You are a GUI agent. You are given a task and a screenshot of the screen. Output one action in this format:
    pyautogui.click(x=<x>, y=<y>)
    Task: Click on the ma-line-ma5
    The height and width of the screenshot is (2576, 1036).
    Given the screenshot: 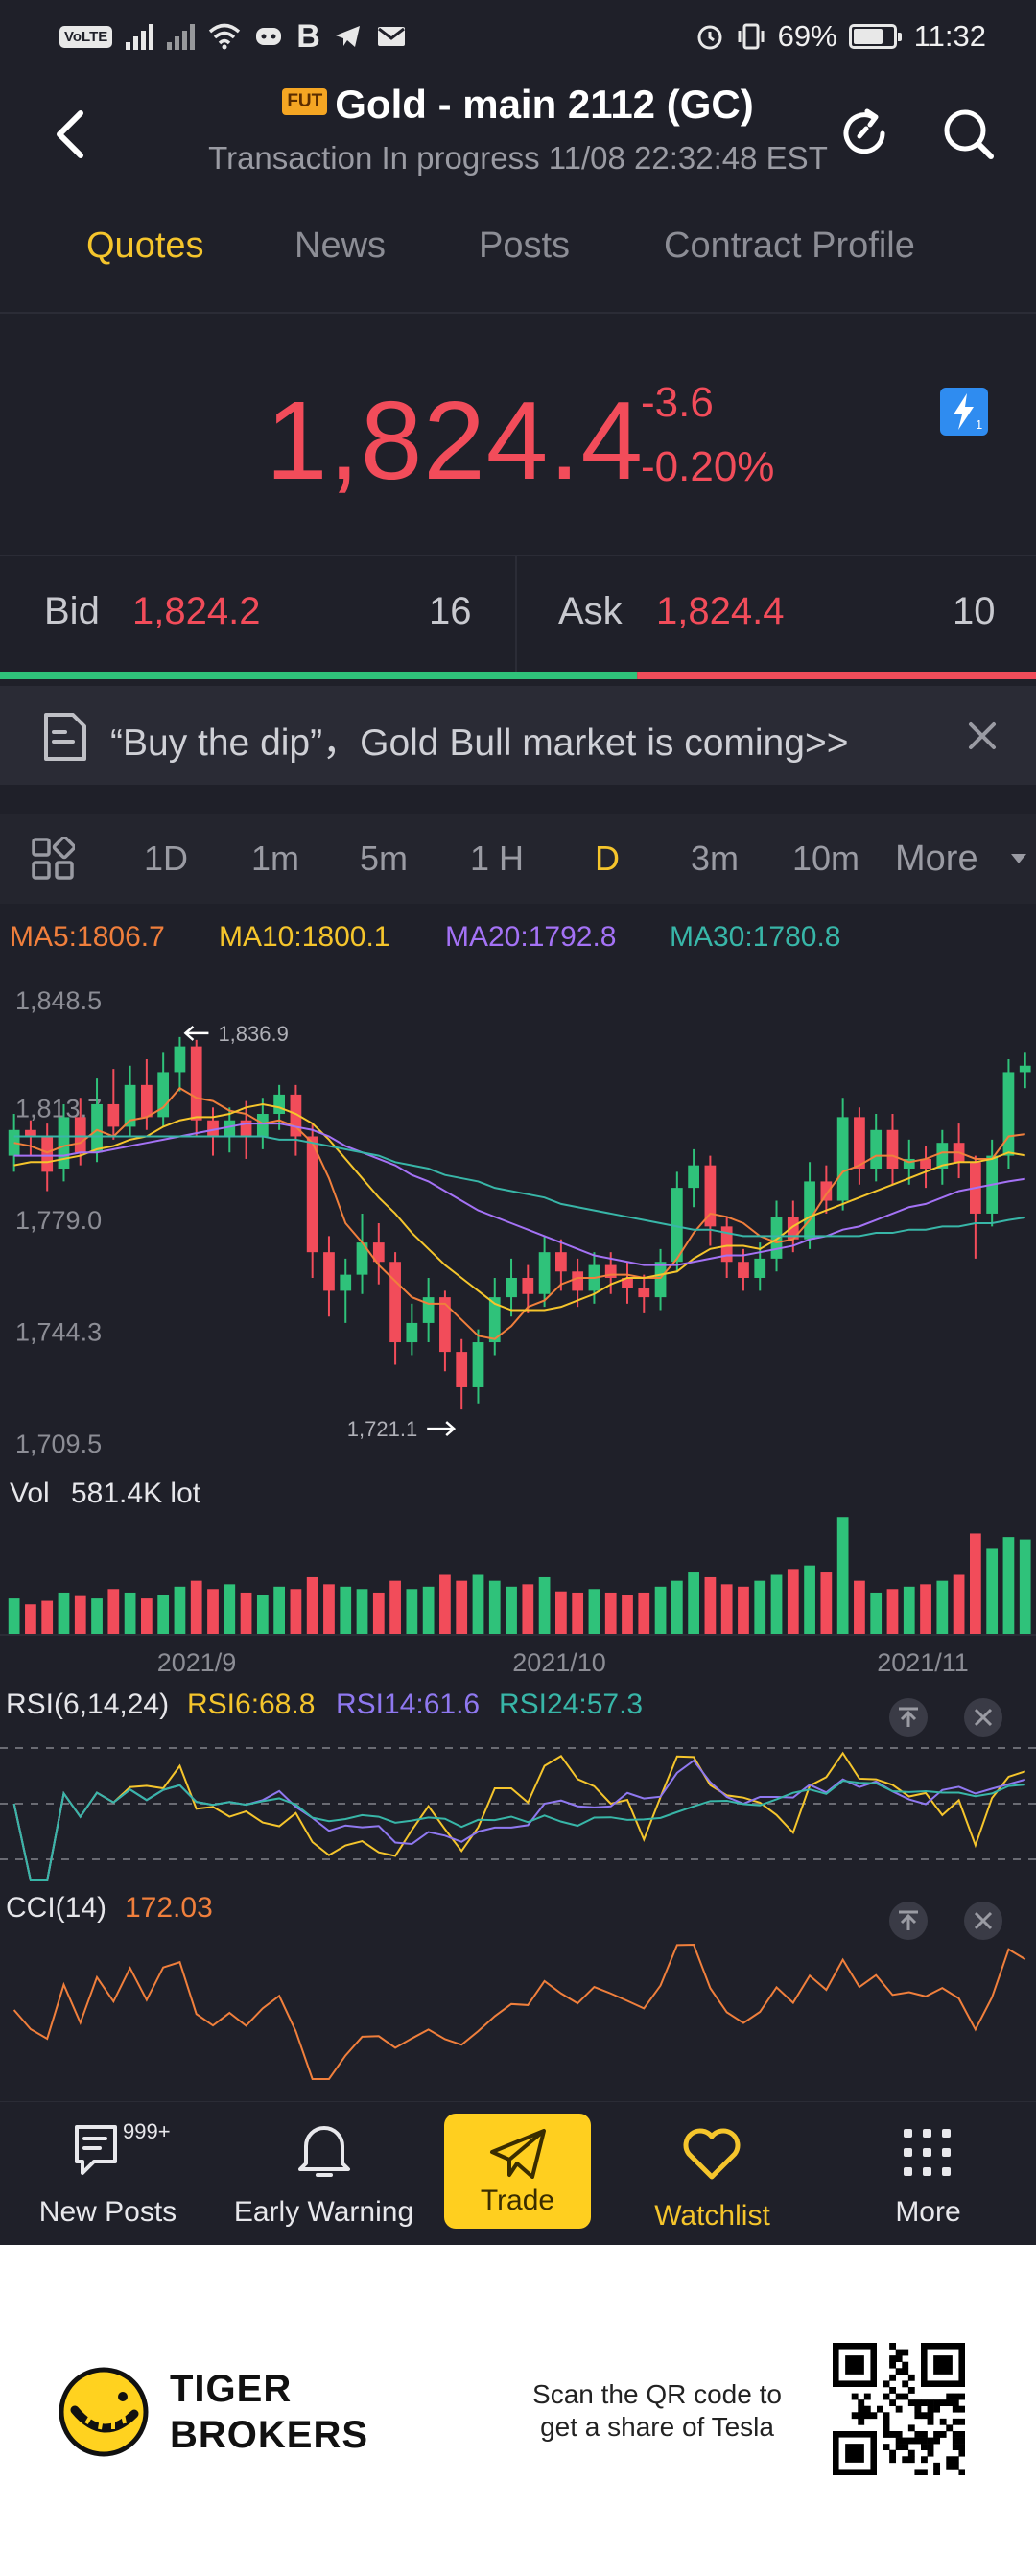 What is the action you would take?
    pyautogui.click(x=519, y=1213)
    